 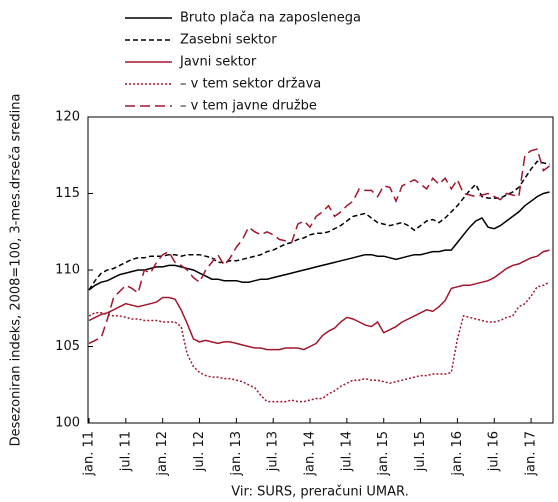 What do you see at coordinates (383, 454) in the screenshot?
I see `x-tick-label: jan. 15` at bounding box center [383, 454].